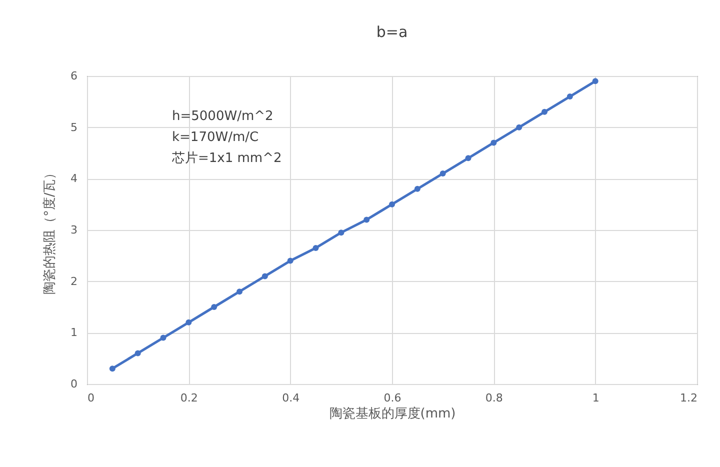 Image resolution: width=720 pixels, height=467 pixels. Describe the element at coordinates (215, 137) in the screenshot. I see `annotation: k=170W/m/C` at that location.